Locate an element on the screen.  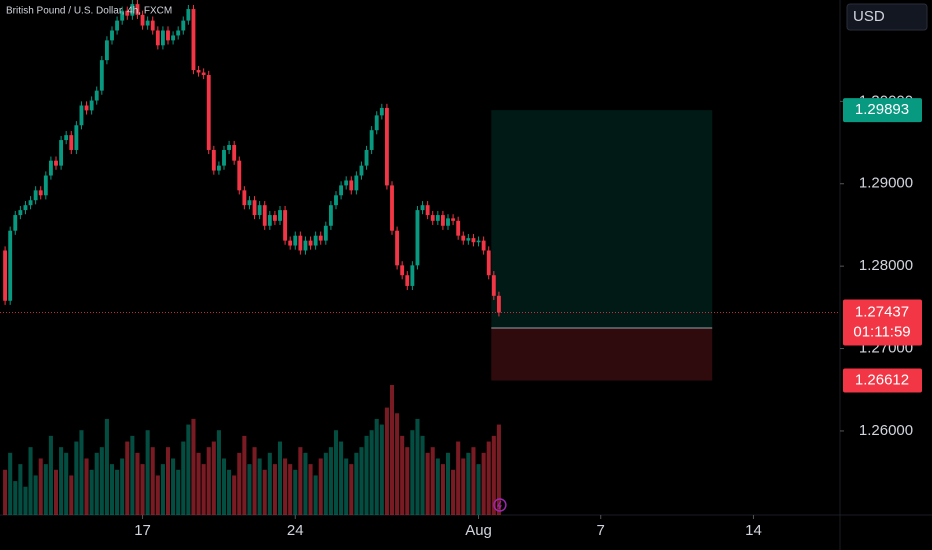
currency-button is located at coordinates (887, 17).